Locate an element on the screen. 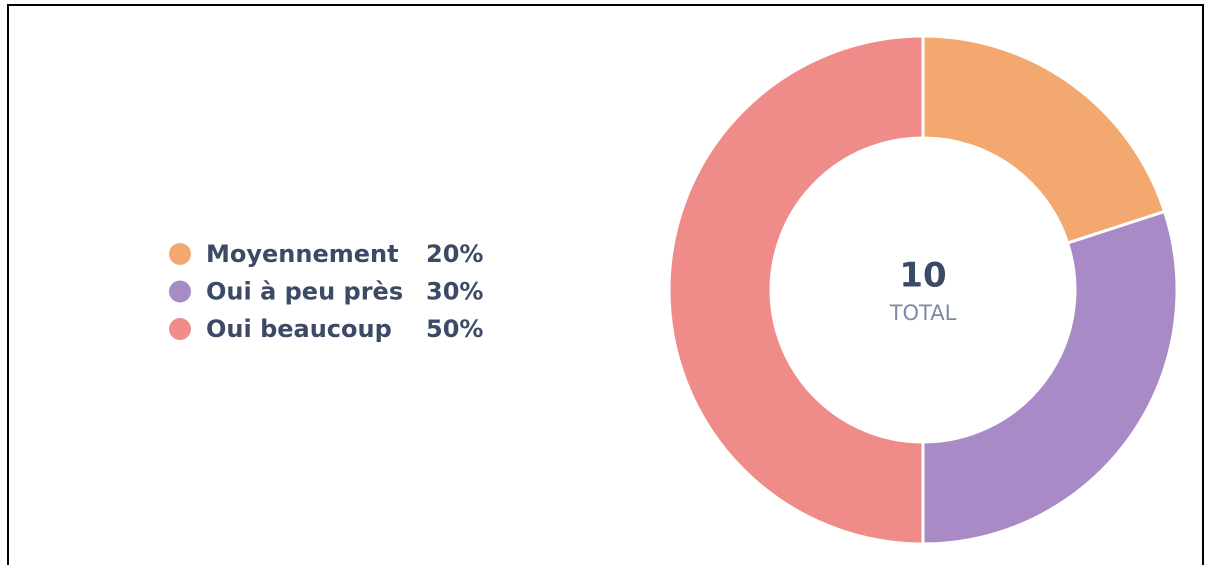 The image size is (1206, 565). legend-label: Oui à peu près is located at coordinates (304, 292).